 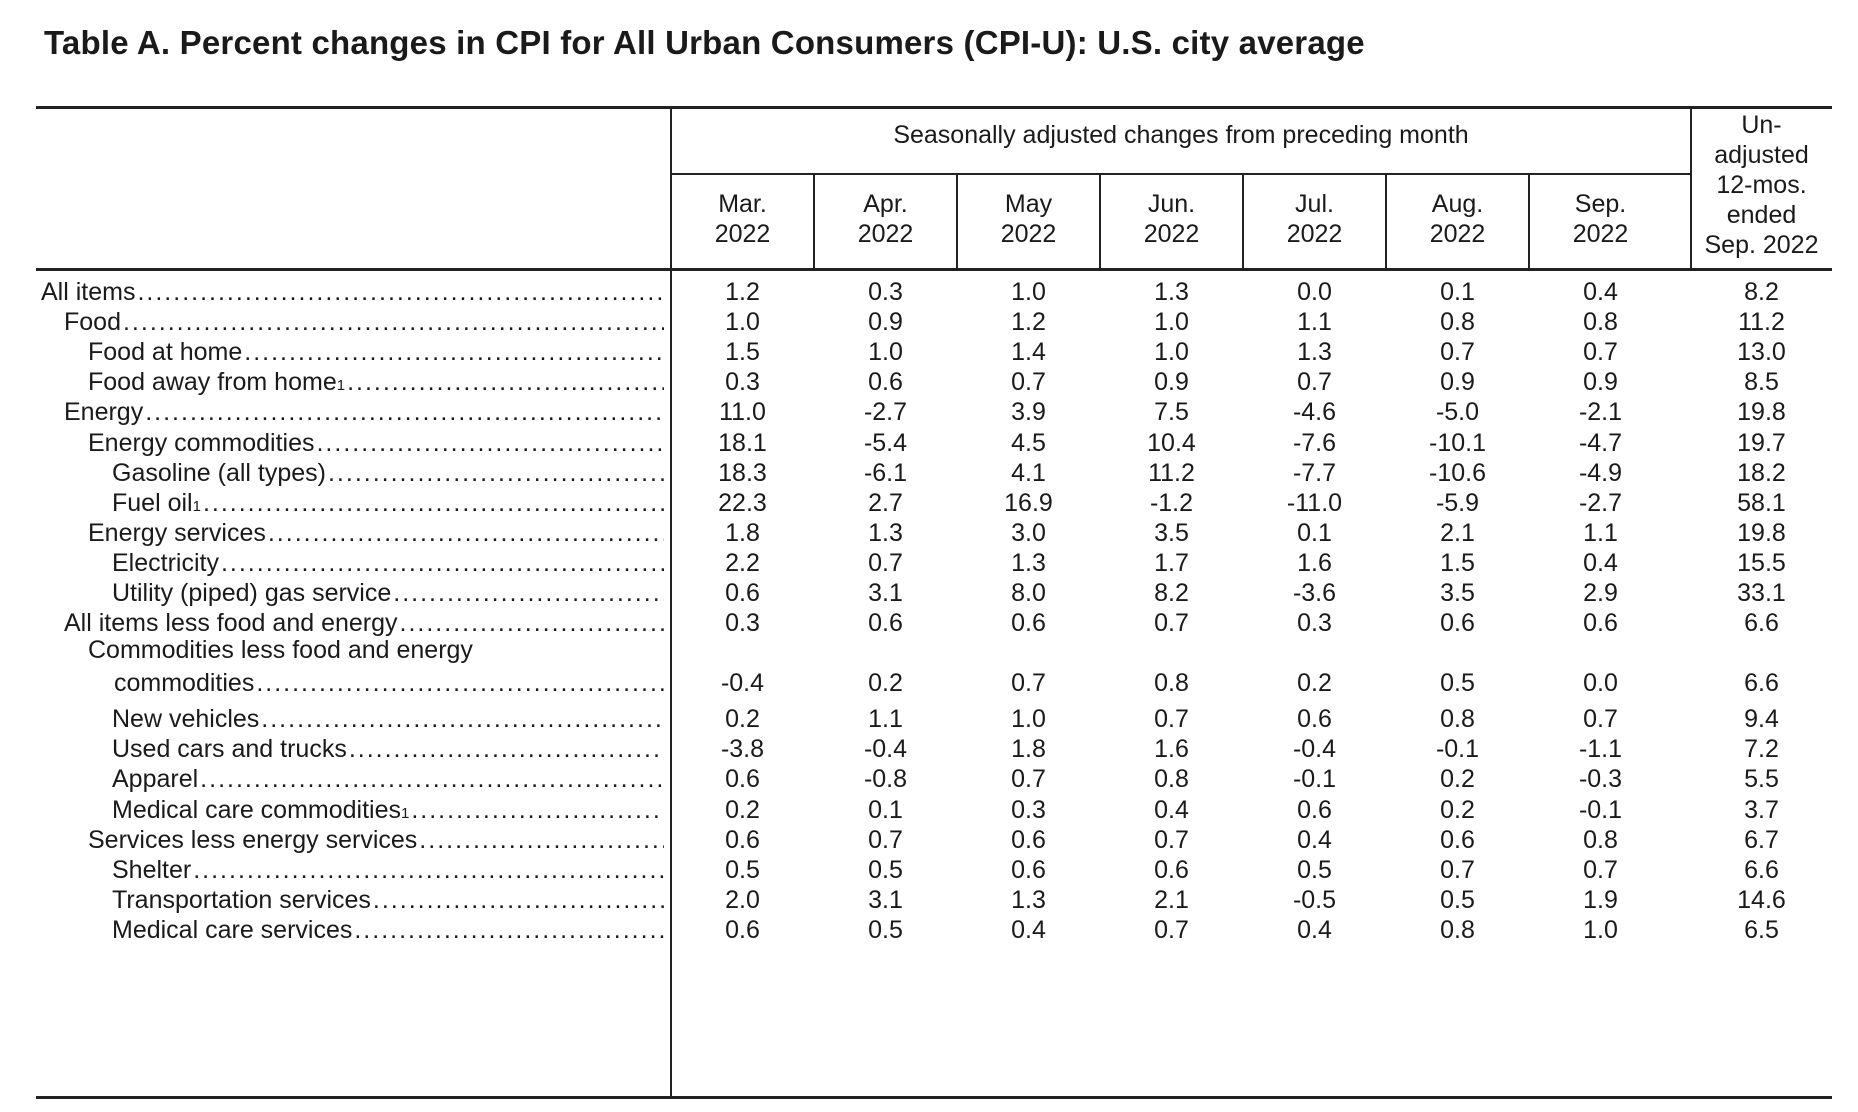 I want to click on row-label: All items less food and energy, so click(x=350, y=623).